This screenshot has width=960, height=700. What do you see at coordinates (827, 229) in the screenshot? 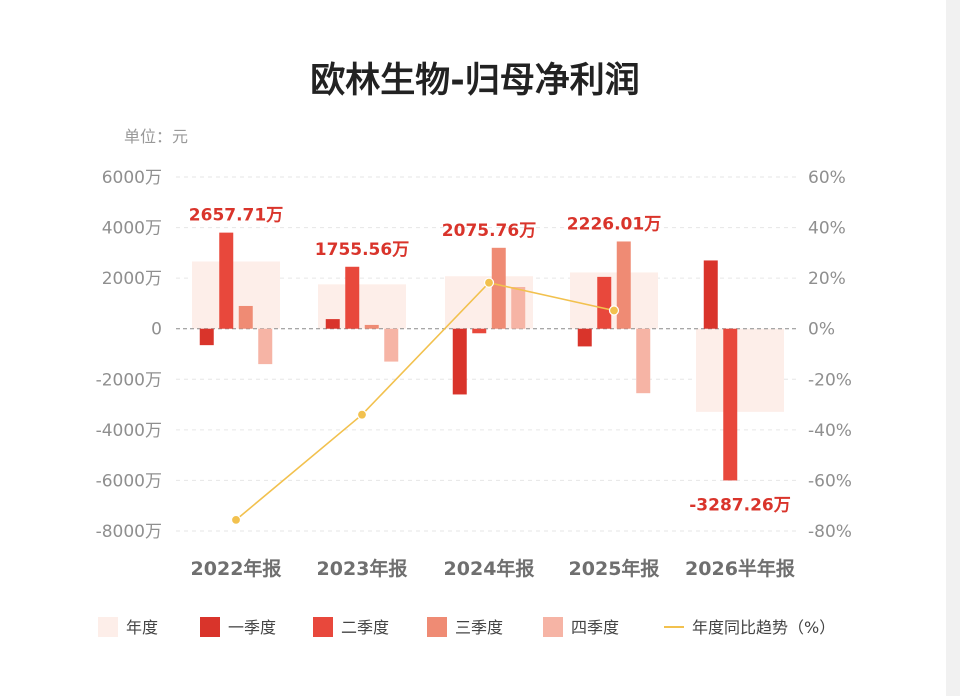
I see `right-tick-label: 40%` at bounding box center [827, 229].